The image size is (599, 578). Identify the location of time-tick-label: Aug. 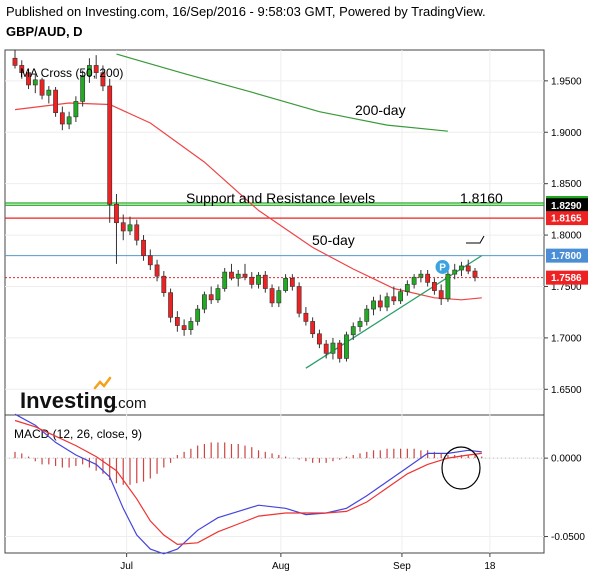
(281, 566).